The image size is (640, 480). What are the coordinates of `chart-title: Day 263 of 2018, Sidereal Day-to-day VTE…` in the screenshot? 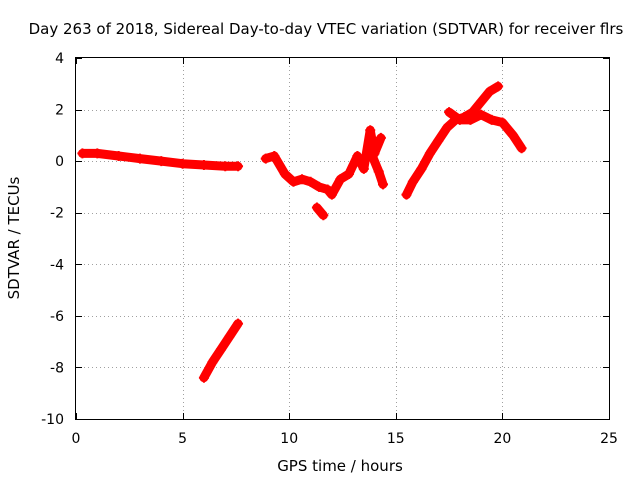 It's located at (326, 29).